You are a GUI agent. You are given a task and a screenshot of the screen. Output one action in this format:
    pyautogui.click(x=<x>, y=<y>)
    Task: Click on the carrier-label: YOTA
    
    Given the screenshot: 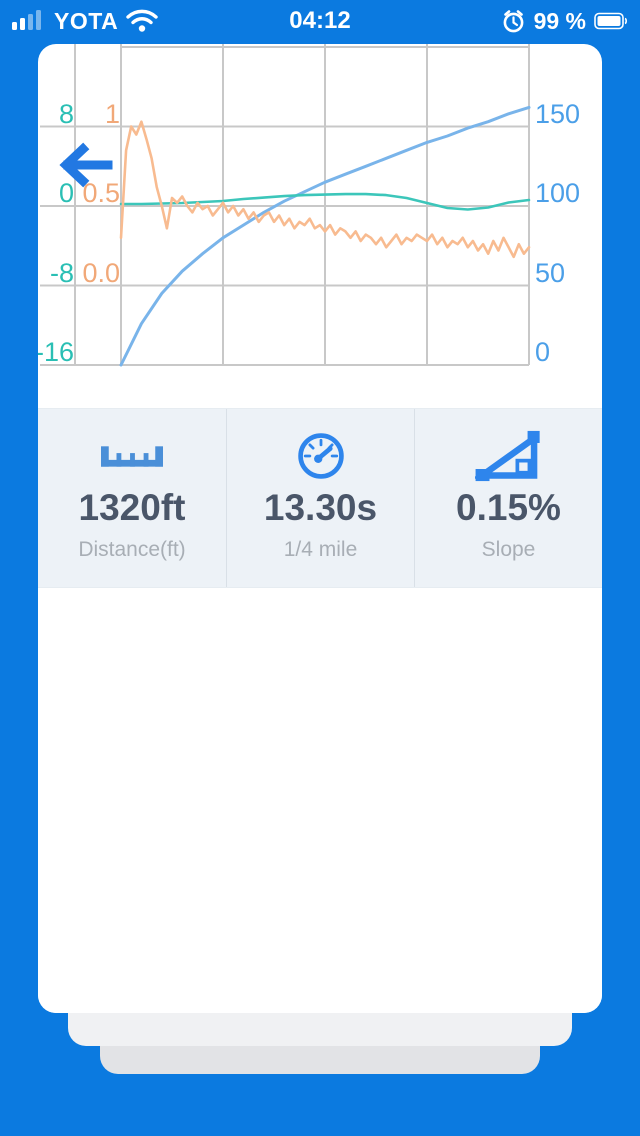 What is the action you would take?
    pyautogui.click(x=86, y=20)
    